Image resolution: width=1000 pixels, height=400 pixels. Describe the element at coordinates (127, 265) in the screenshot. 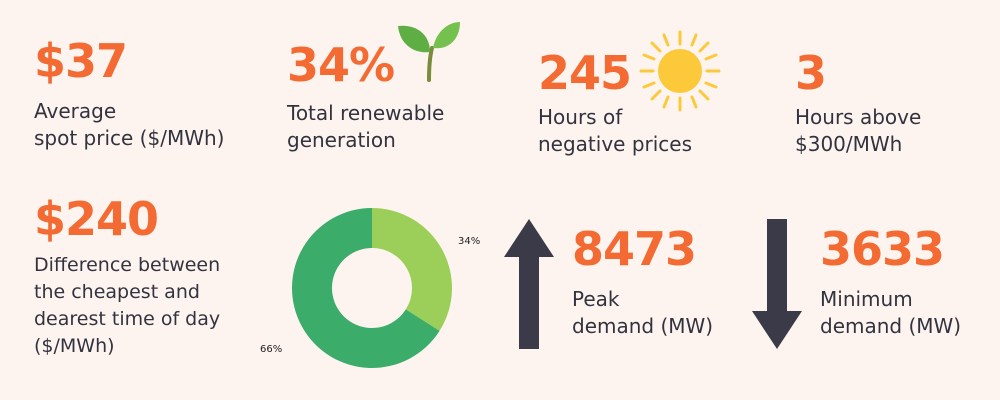

I see `price-difference-label-line1: Difference between` at that location.